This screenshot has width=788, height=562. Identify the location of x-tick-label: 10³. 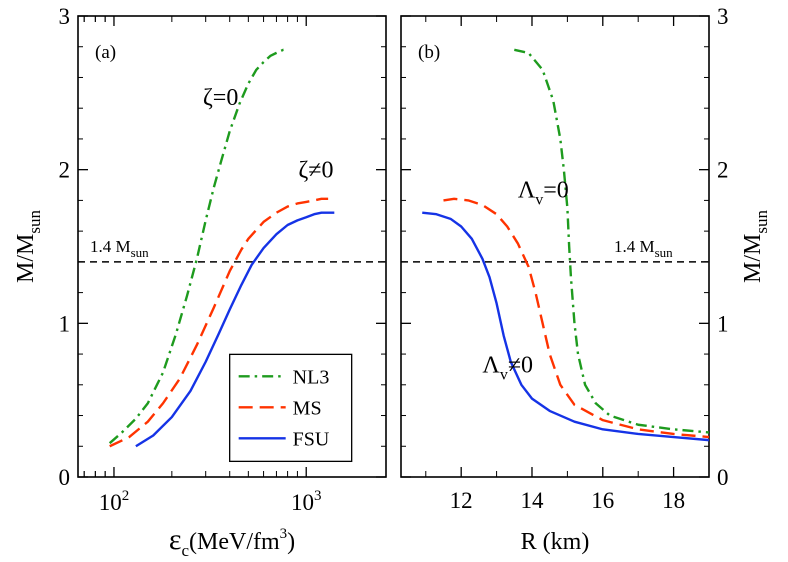
(306, 501).